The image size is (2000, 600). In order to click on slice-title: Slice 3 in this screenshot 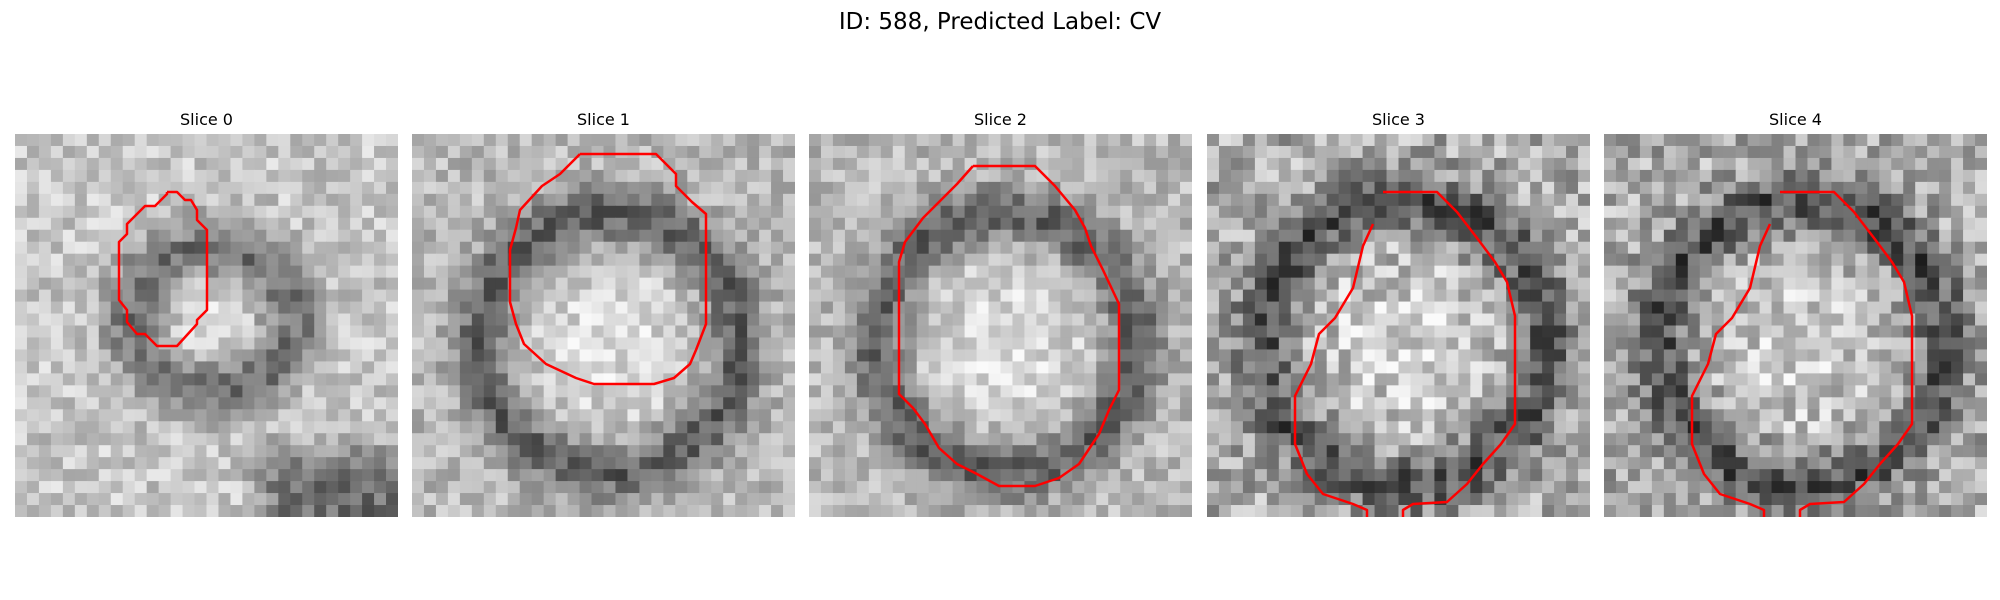, I will do `click(1398, 119)`.